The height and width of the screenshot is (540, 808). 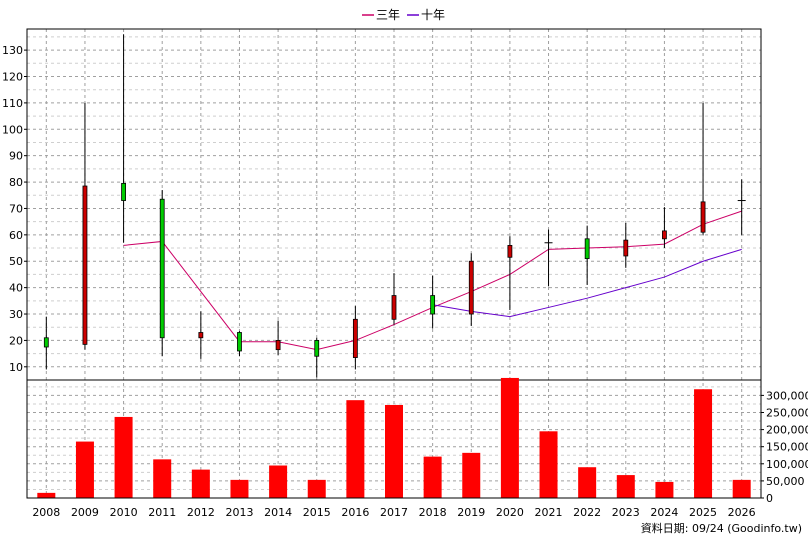 I want to click on x-tick-label: 2008, so click(x=46, y=512).